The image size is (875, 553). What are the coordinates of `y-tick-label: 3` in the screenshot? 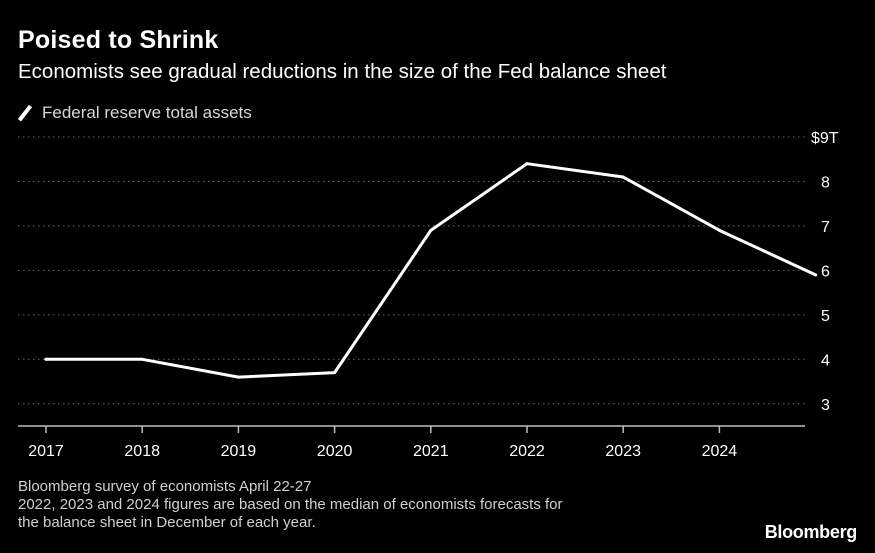 It's located at (825, 405).